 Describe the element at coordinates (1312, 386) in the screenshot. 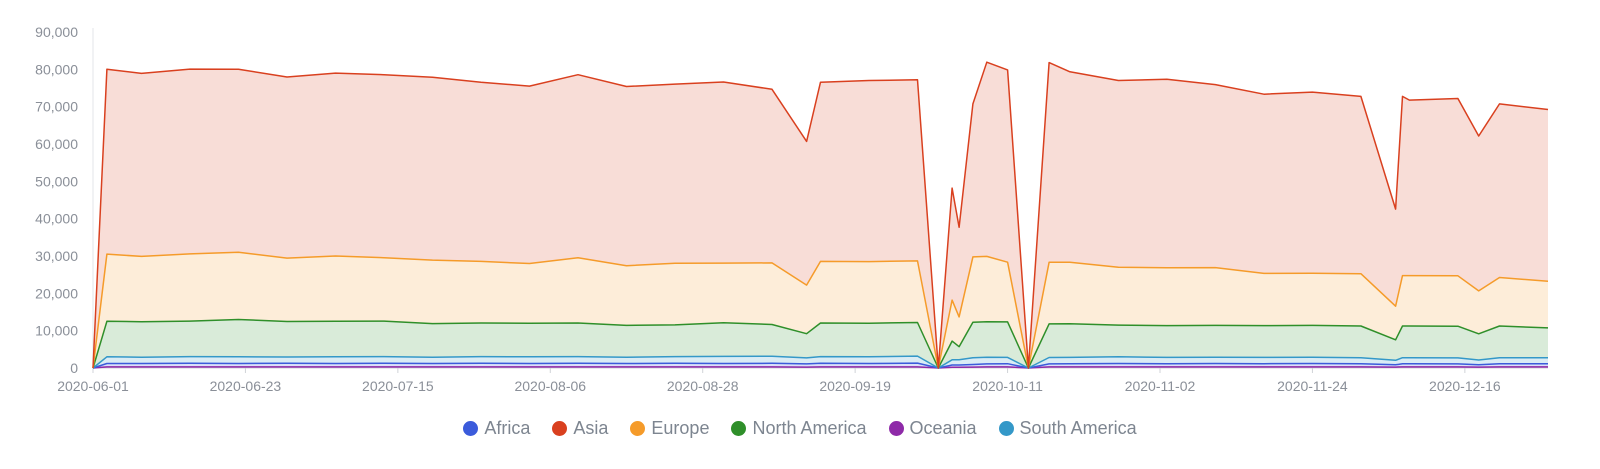

I see `x-tick-label: 2020-11-24` at that location.